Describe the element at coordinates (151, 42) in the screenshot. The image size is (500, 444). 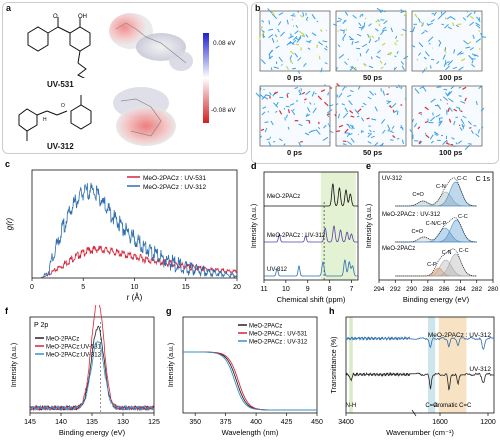
I see `esp-surface-uv531` at that location.